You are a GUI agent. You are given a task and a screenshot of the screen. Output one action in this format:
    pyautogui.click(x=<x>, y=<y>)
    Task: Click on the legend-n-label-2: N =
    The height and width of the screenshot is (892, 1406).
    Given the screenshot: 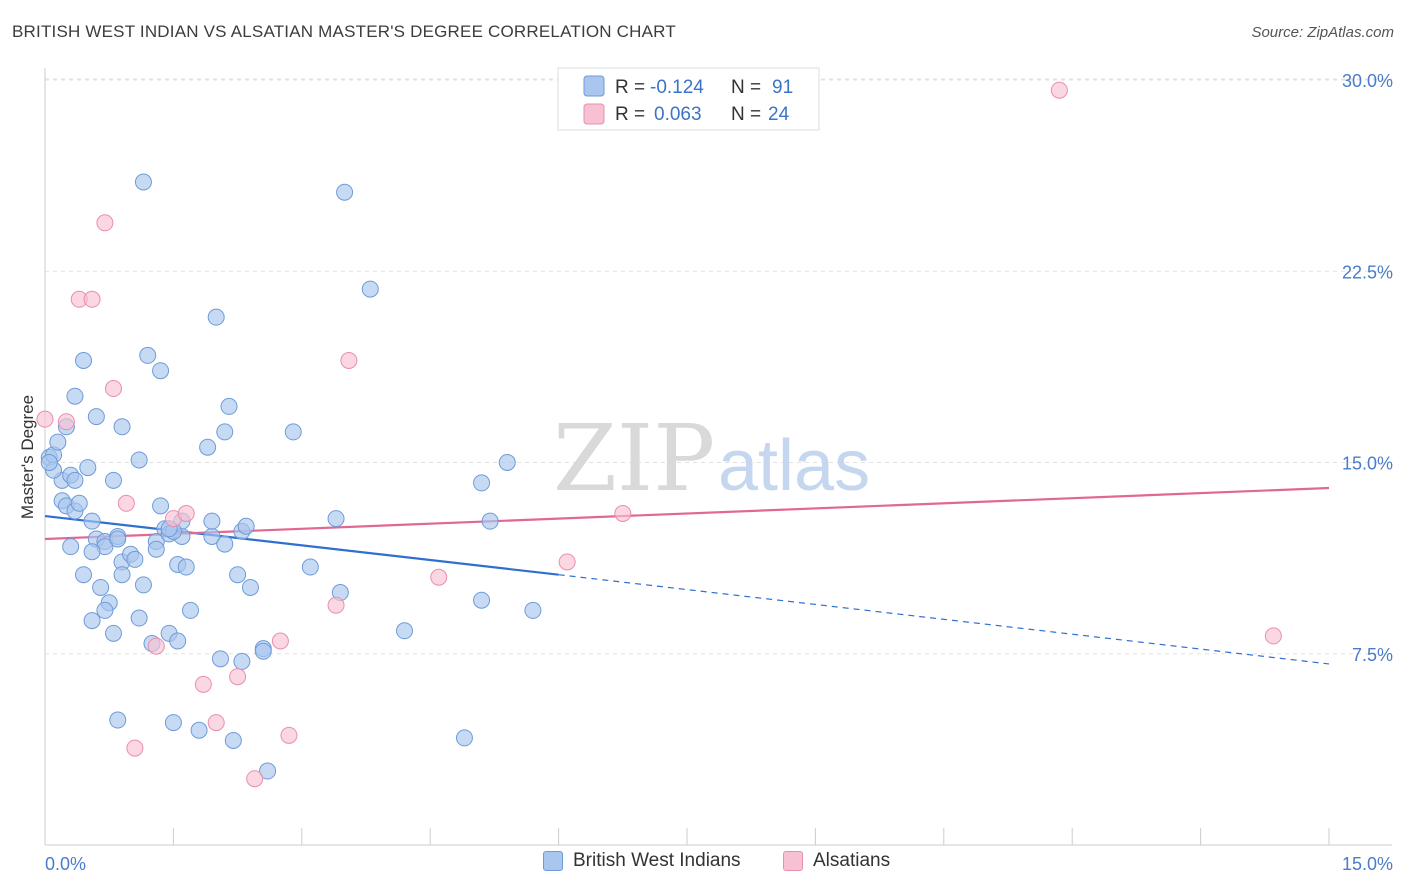 What is the action you would take?
    pyautogui.click(x=746, y=114)
    